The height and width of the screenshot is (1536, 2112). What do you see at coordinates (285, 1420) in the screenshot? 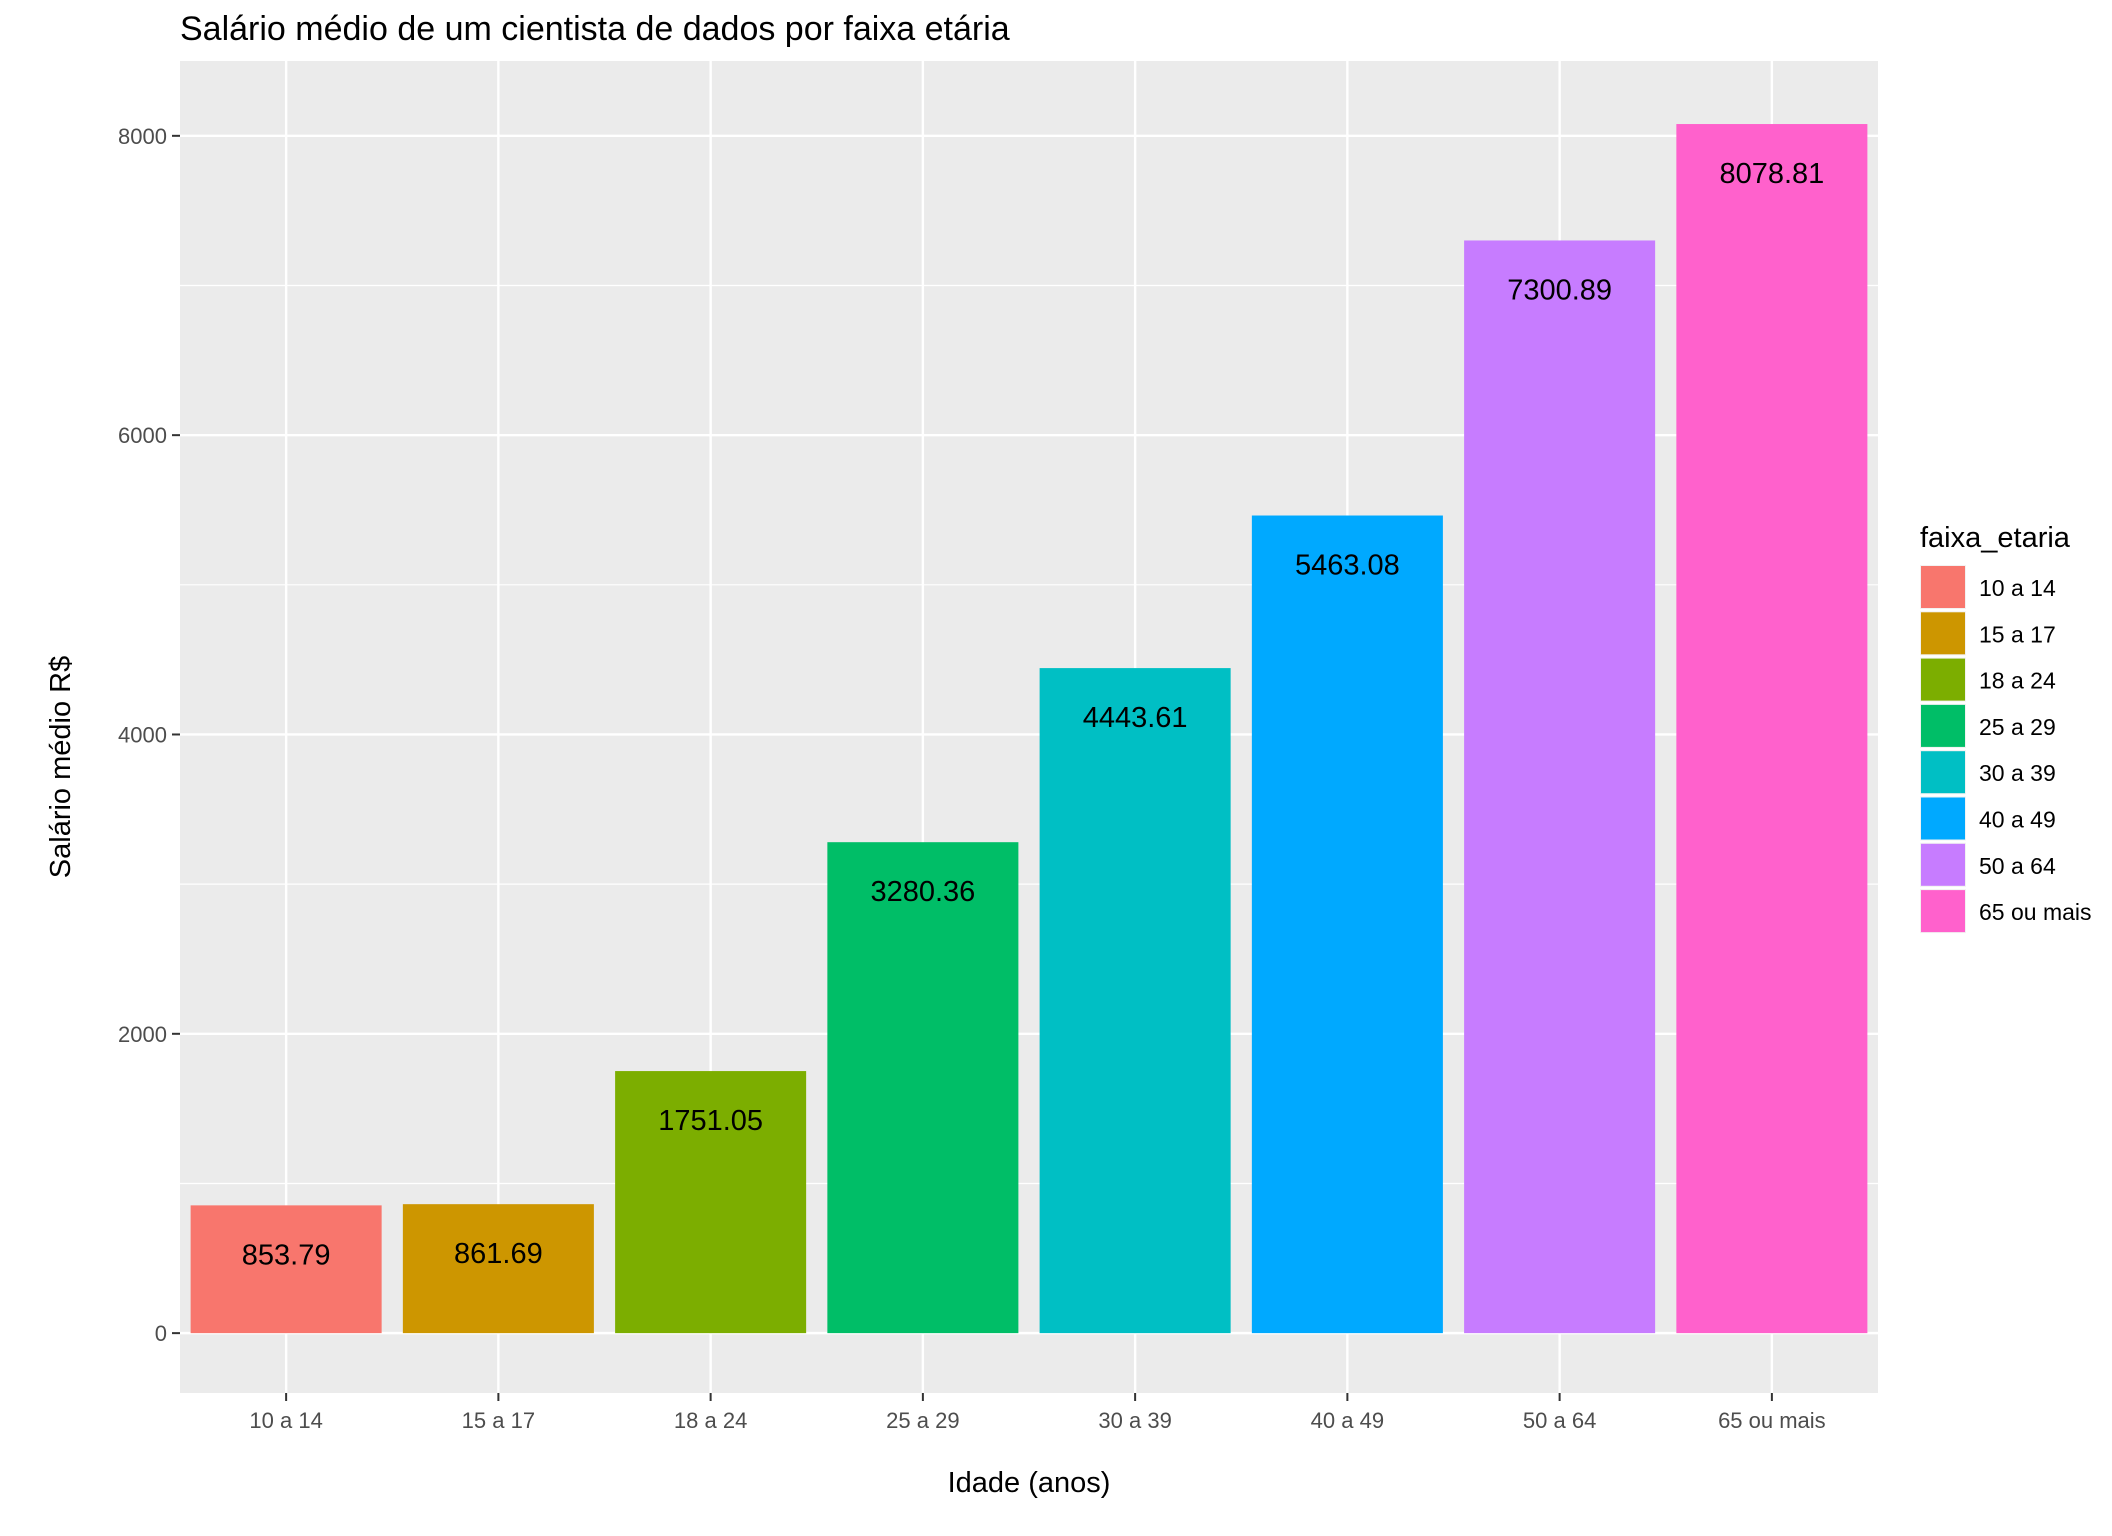
I see `x-tick-label: 10 a 14` at bounding box center [285, 1420].